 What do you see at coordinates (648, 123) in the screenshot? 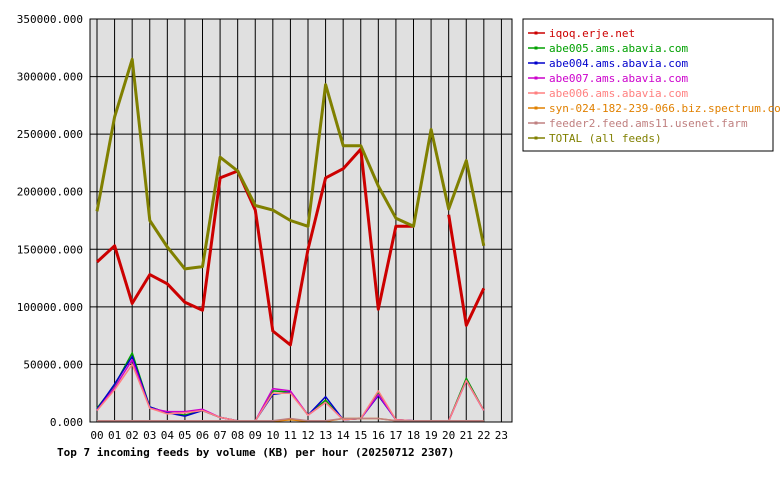
I see `legend-label: feeder2.feed.ams11.usenet.farm` at bounding box center [648, 123].